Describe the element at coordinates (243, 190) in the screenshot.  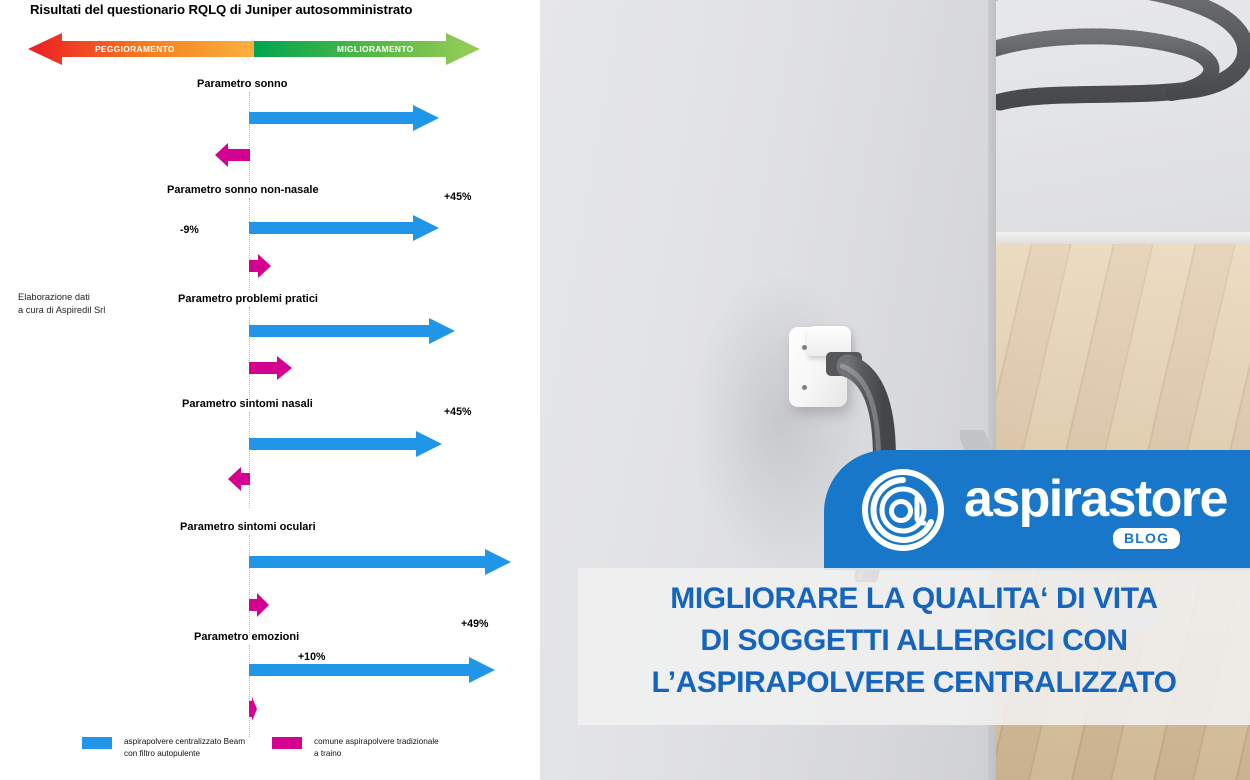
I see `param-label: Parametro sonno non-nasale` at that location.